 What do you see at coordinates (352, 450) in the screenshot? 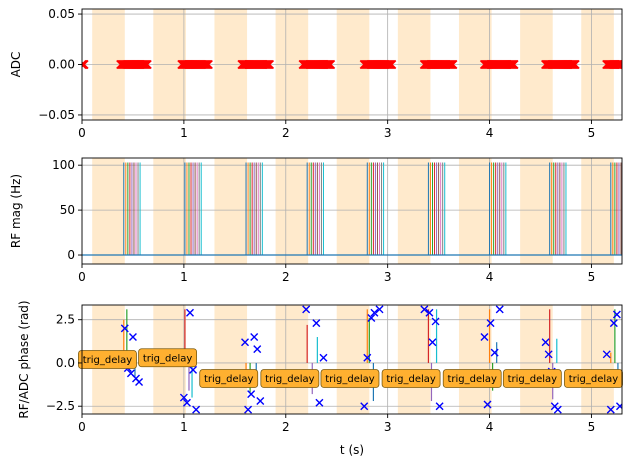
I see `x-axis-label: t (s)` at bounding box center [352, 450].